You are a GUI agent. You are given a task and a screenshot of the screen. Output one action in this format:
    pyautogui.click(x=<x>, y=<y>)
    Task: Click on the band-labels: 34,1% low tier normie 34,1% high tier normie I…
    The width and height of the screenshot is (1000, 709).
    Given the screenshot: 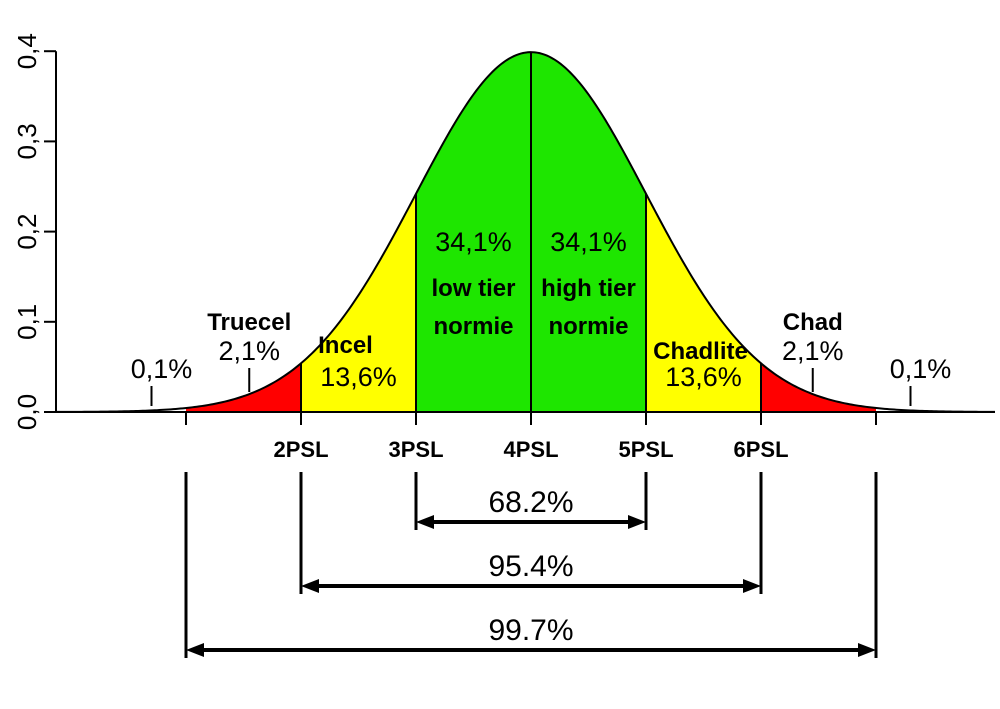 What is the action you would take?
    pyautogui.click(x=533, y=309)
    